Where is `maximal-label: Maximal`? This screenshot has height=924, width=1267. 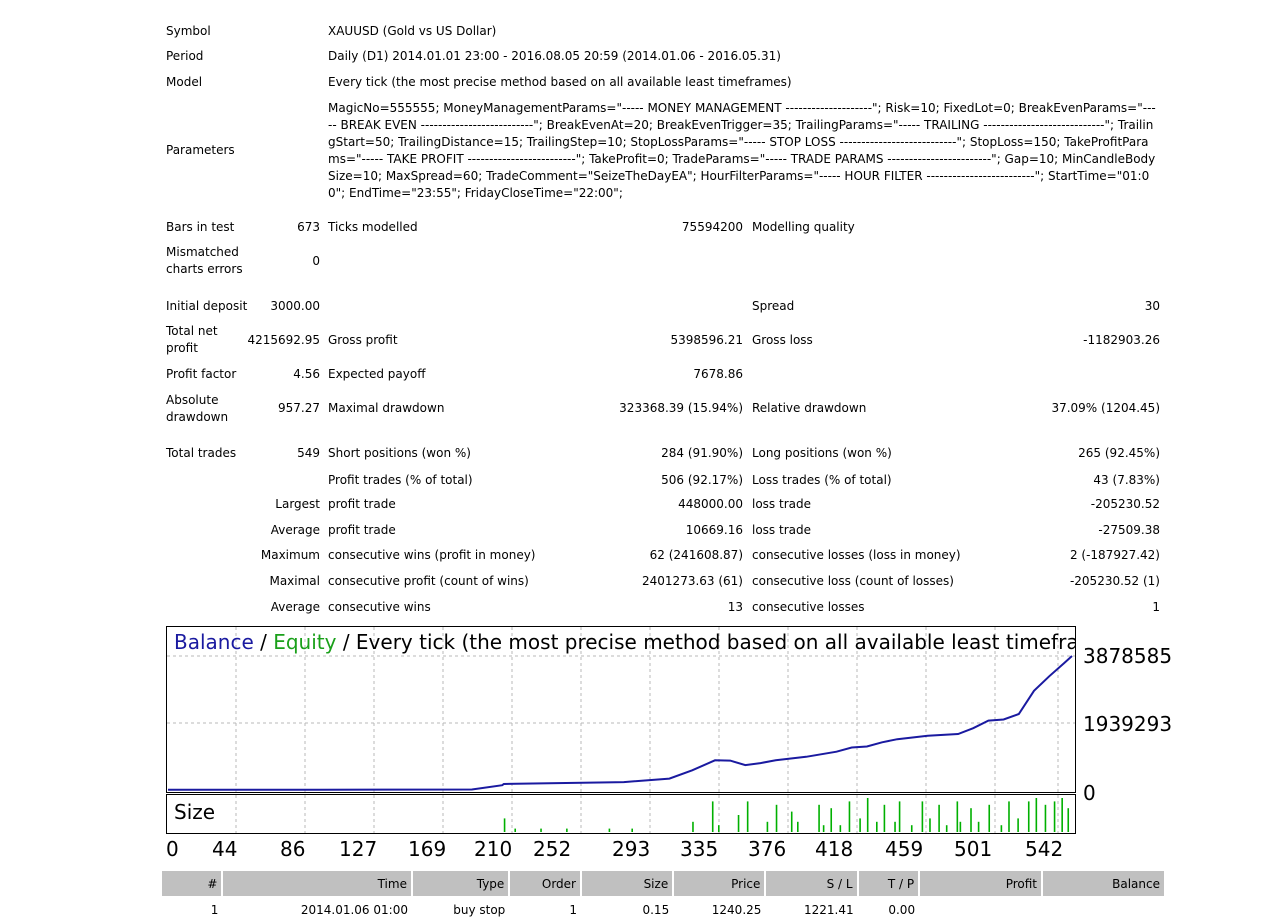 maximal-label: Maximal is located at coordinates (294, 581).